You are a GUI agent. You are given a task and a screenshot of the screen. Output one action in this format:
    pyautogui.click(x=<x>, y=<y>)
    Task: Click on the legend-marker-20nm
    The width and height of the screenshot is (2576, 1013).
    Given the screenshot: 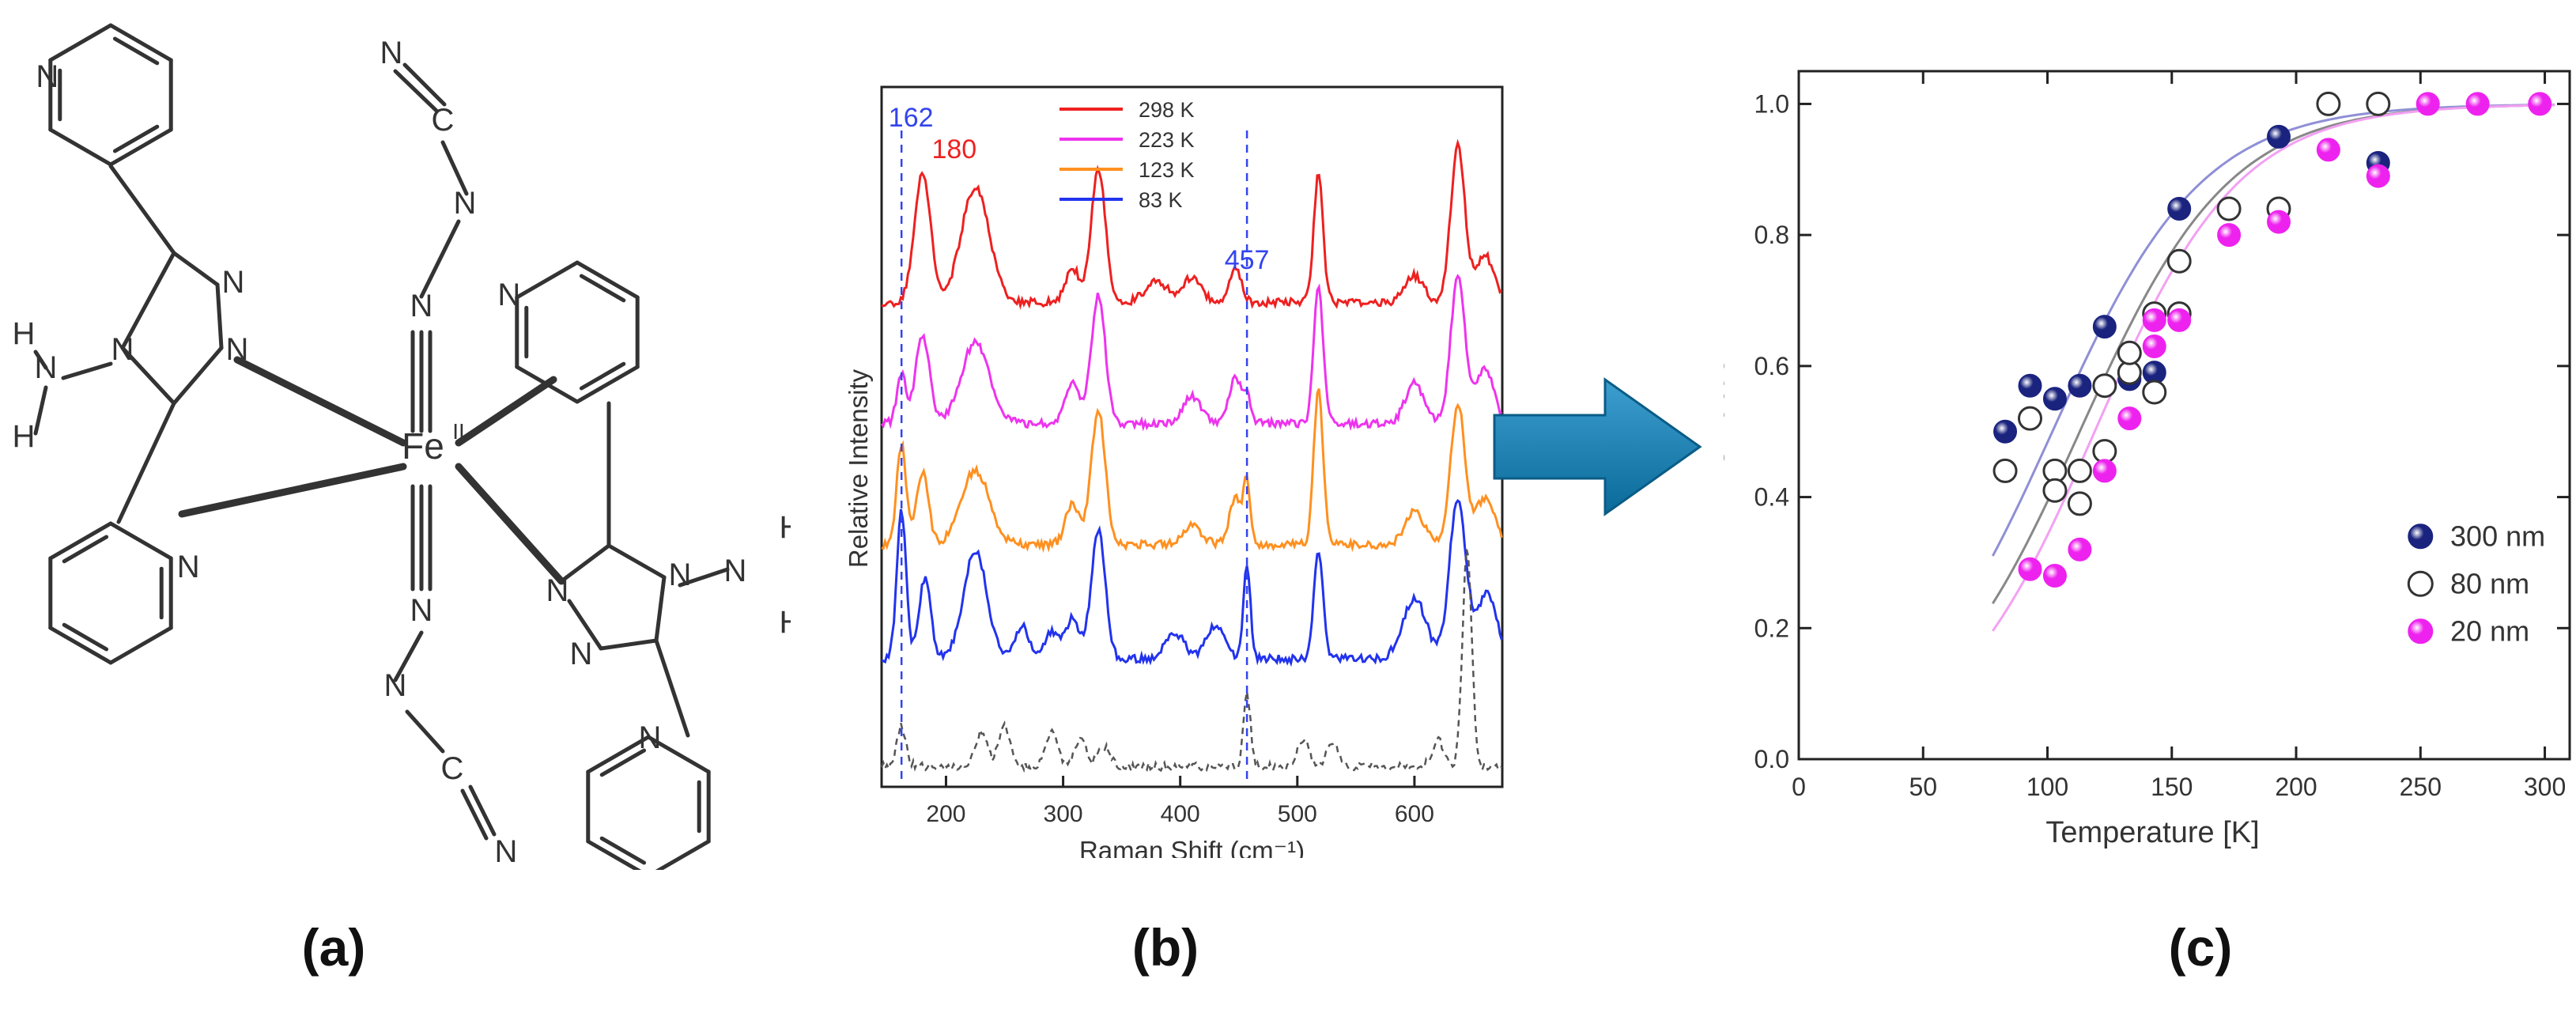 What is the action you would take?
    pyautogui.click(x=2421, y=631)
    